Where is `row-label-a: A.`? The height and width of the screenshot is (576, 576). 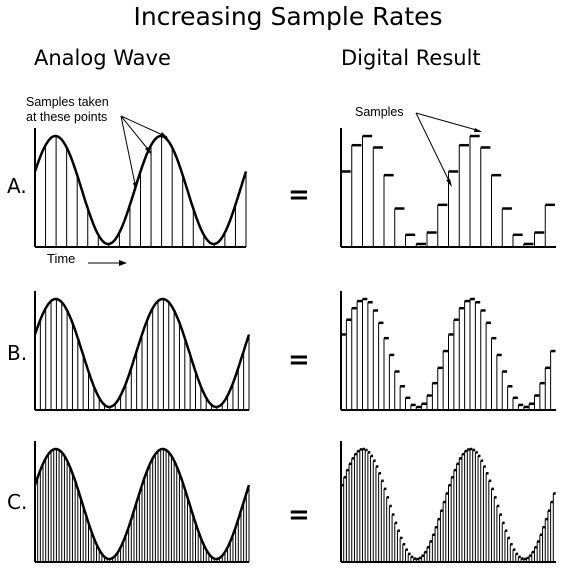
row-label-a: A. is located at coordinates (17, 186).